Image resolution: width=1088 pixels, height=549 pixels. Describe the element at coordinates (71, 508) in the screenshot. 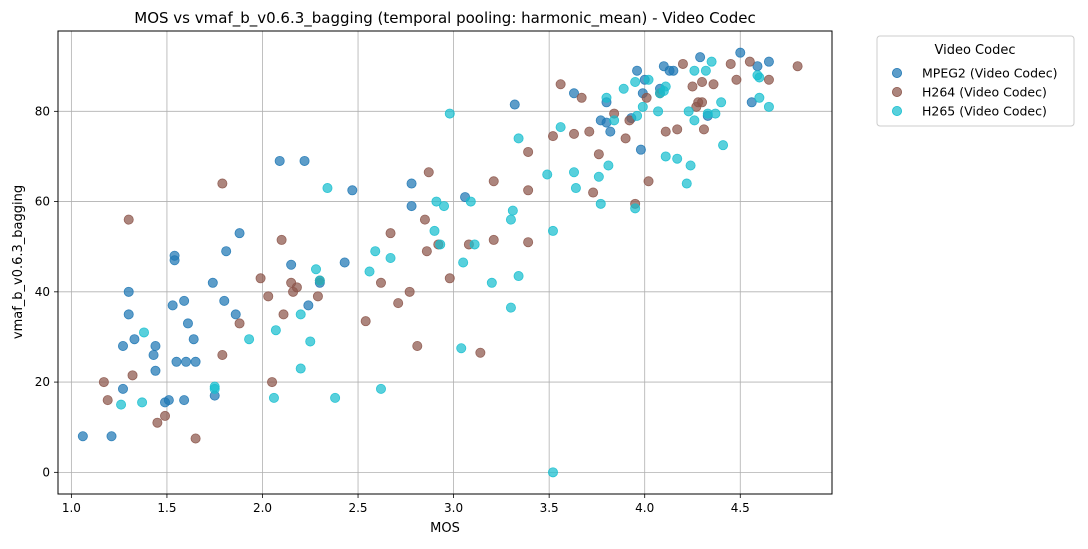

I see `x-tick-label: 1.0` at that location.